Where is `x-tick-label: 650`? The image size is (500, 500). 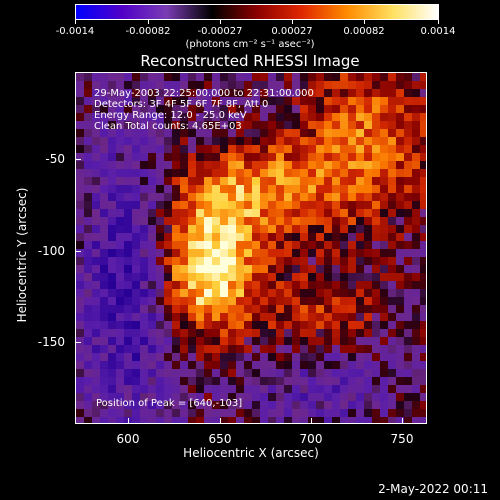 x-tick-label: 650 is located at coordinates (220, 439).